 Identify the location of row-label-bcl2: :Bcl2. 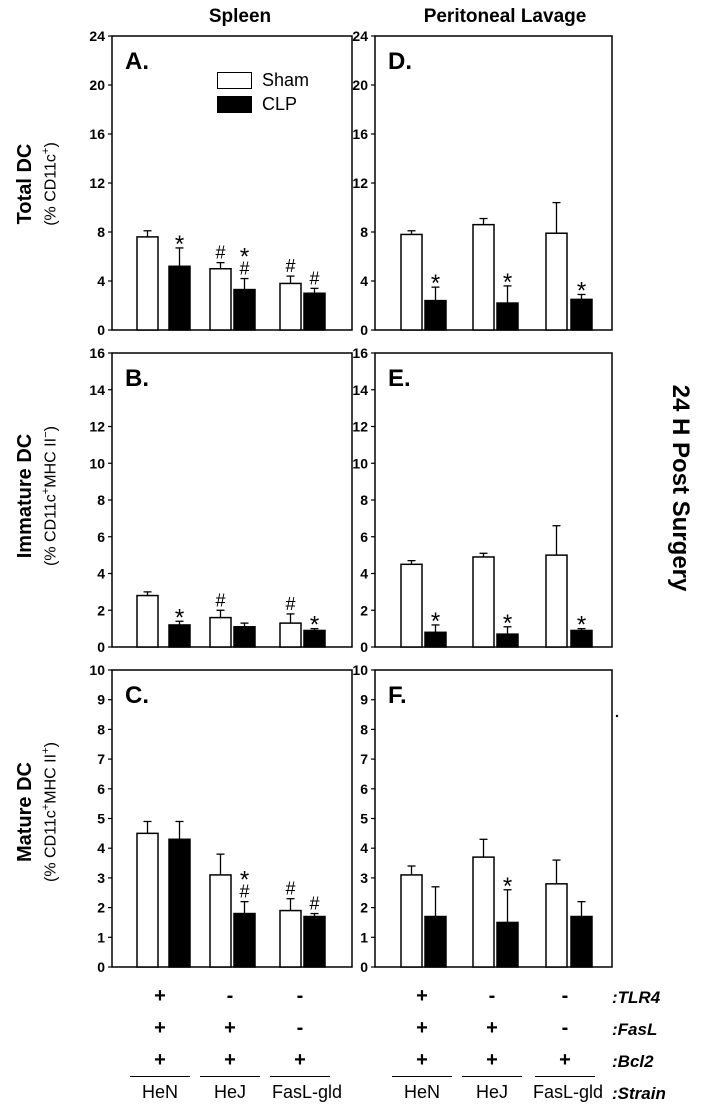
(633, 1061).